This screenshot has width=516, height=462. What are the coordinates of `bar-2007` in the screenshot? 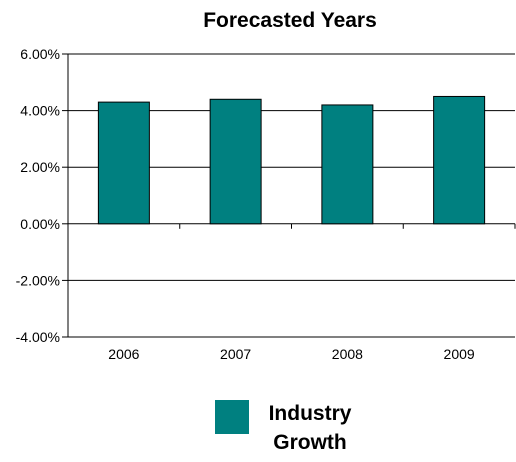 It's located at (235, 161).